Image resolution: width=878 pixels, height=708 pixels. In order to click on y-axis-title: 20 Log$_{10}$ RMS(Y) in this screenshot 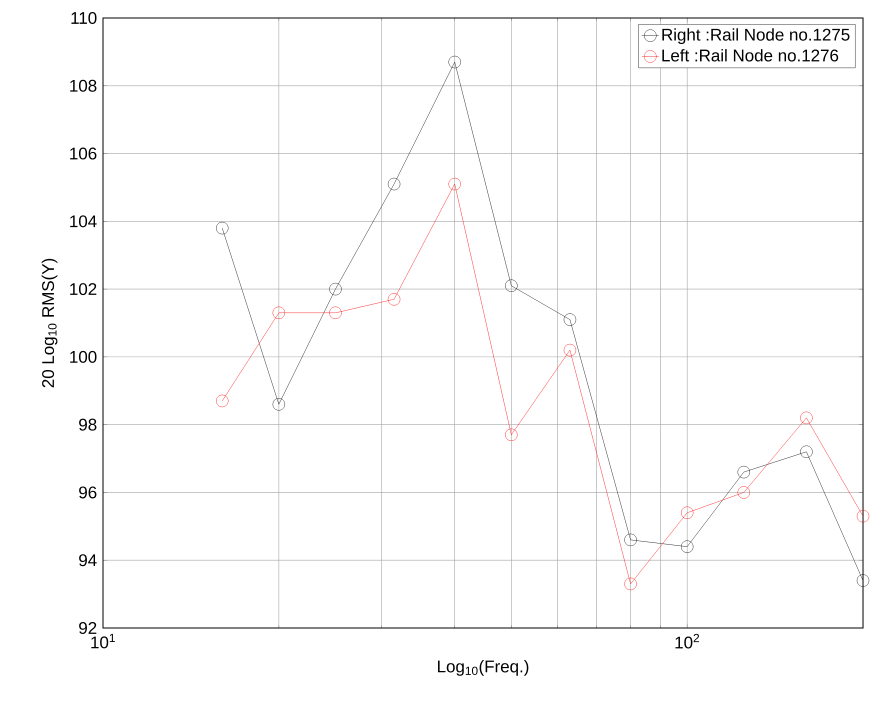, I will do `click(50, 323)`.